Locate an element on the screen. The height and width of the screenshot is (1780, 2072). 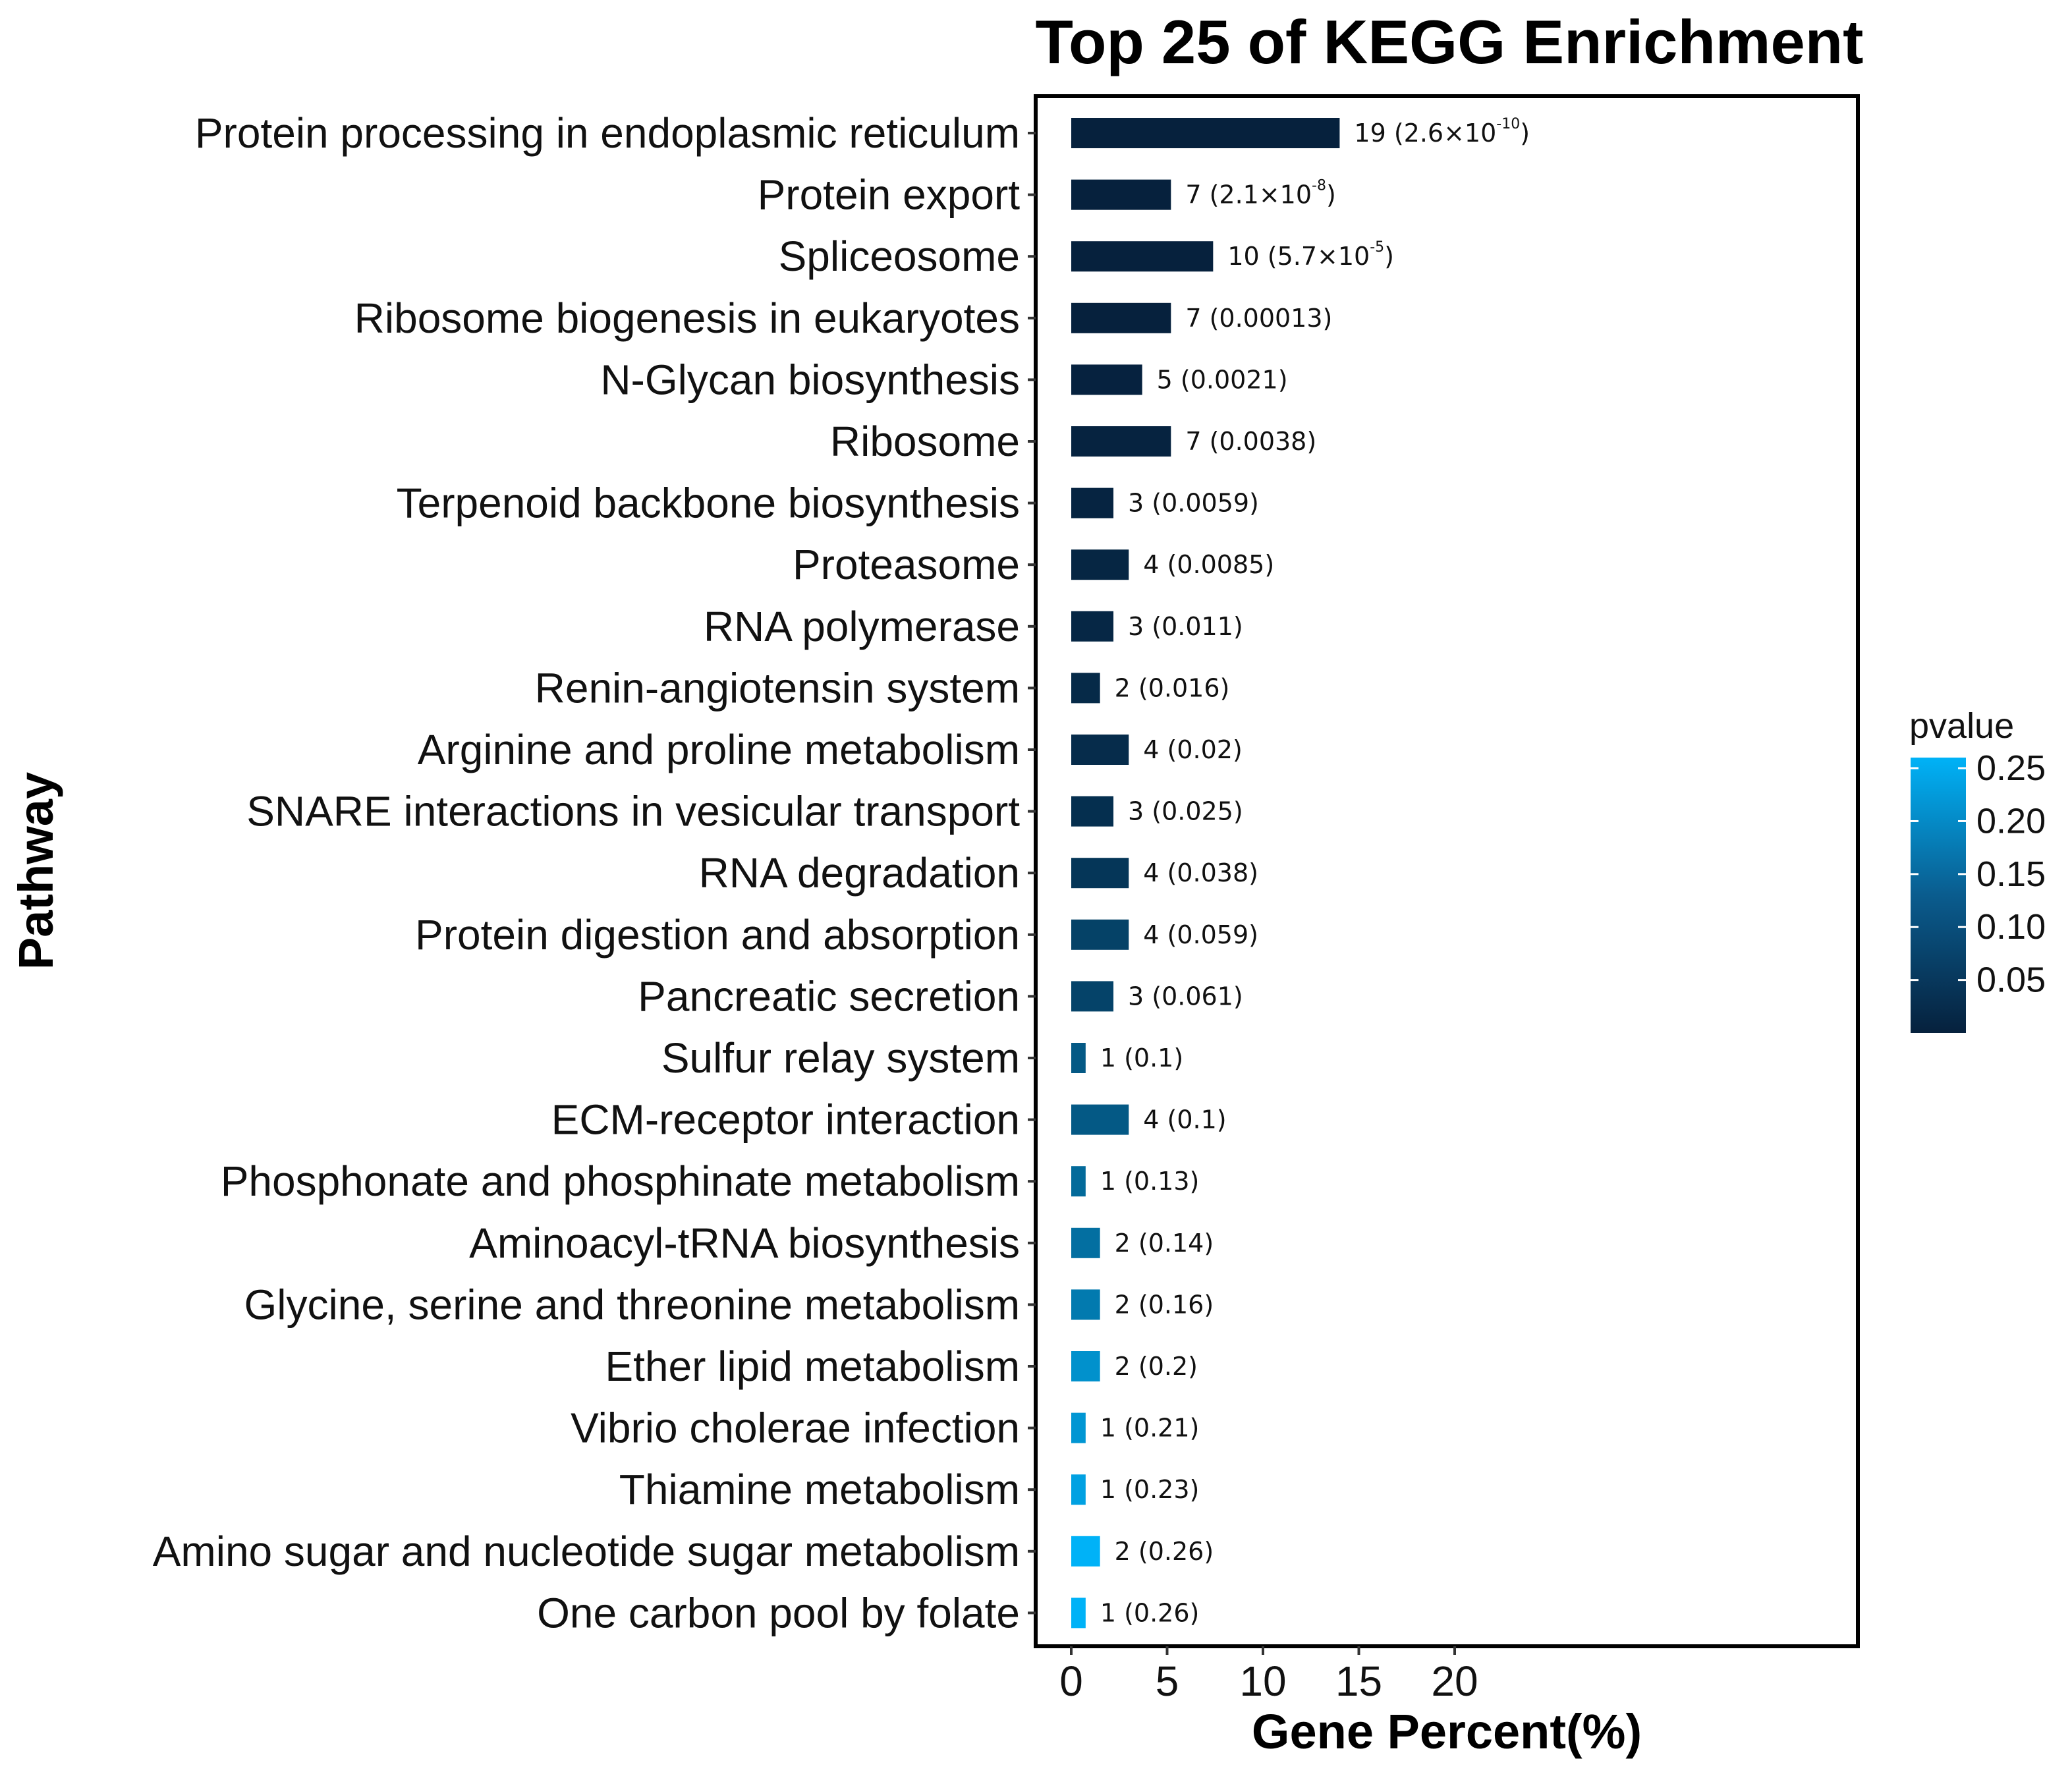
pvalue-legend: pvalue 0.25 0.20 0.15 0.10 0.05 is located at coordinates (1977, 869).